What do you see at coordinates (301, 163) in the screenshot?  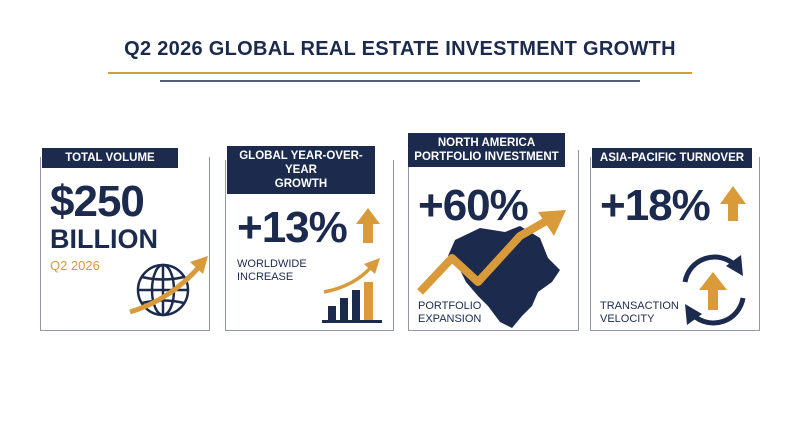 I see `label-line: GLOBAL YEAR-OVER-YEAR` at bounding box center [301, 163].